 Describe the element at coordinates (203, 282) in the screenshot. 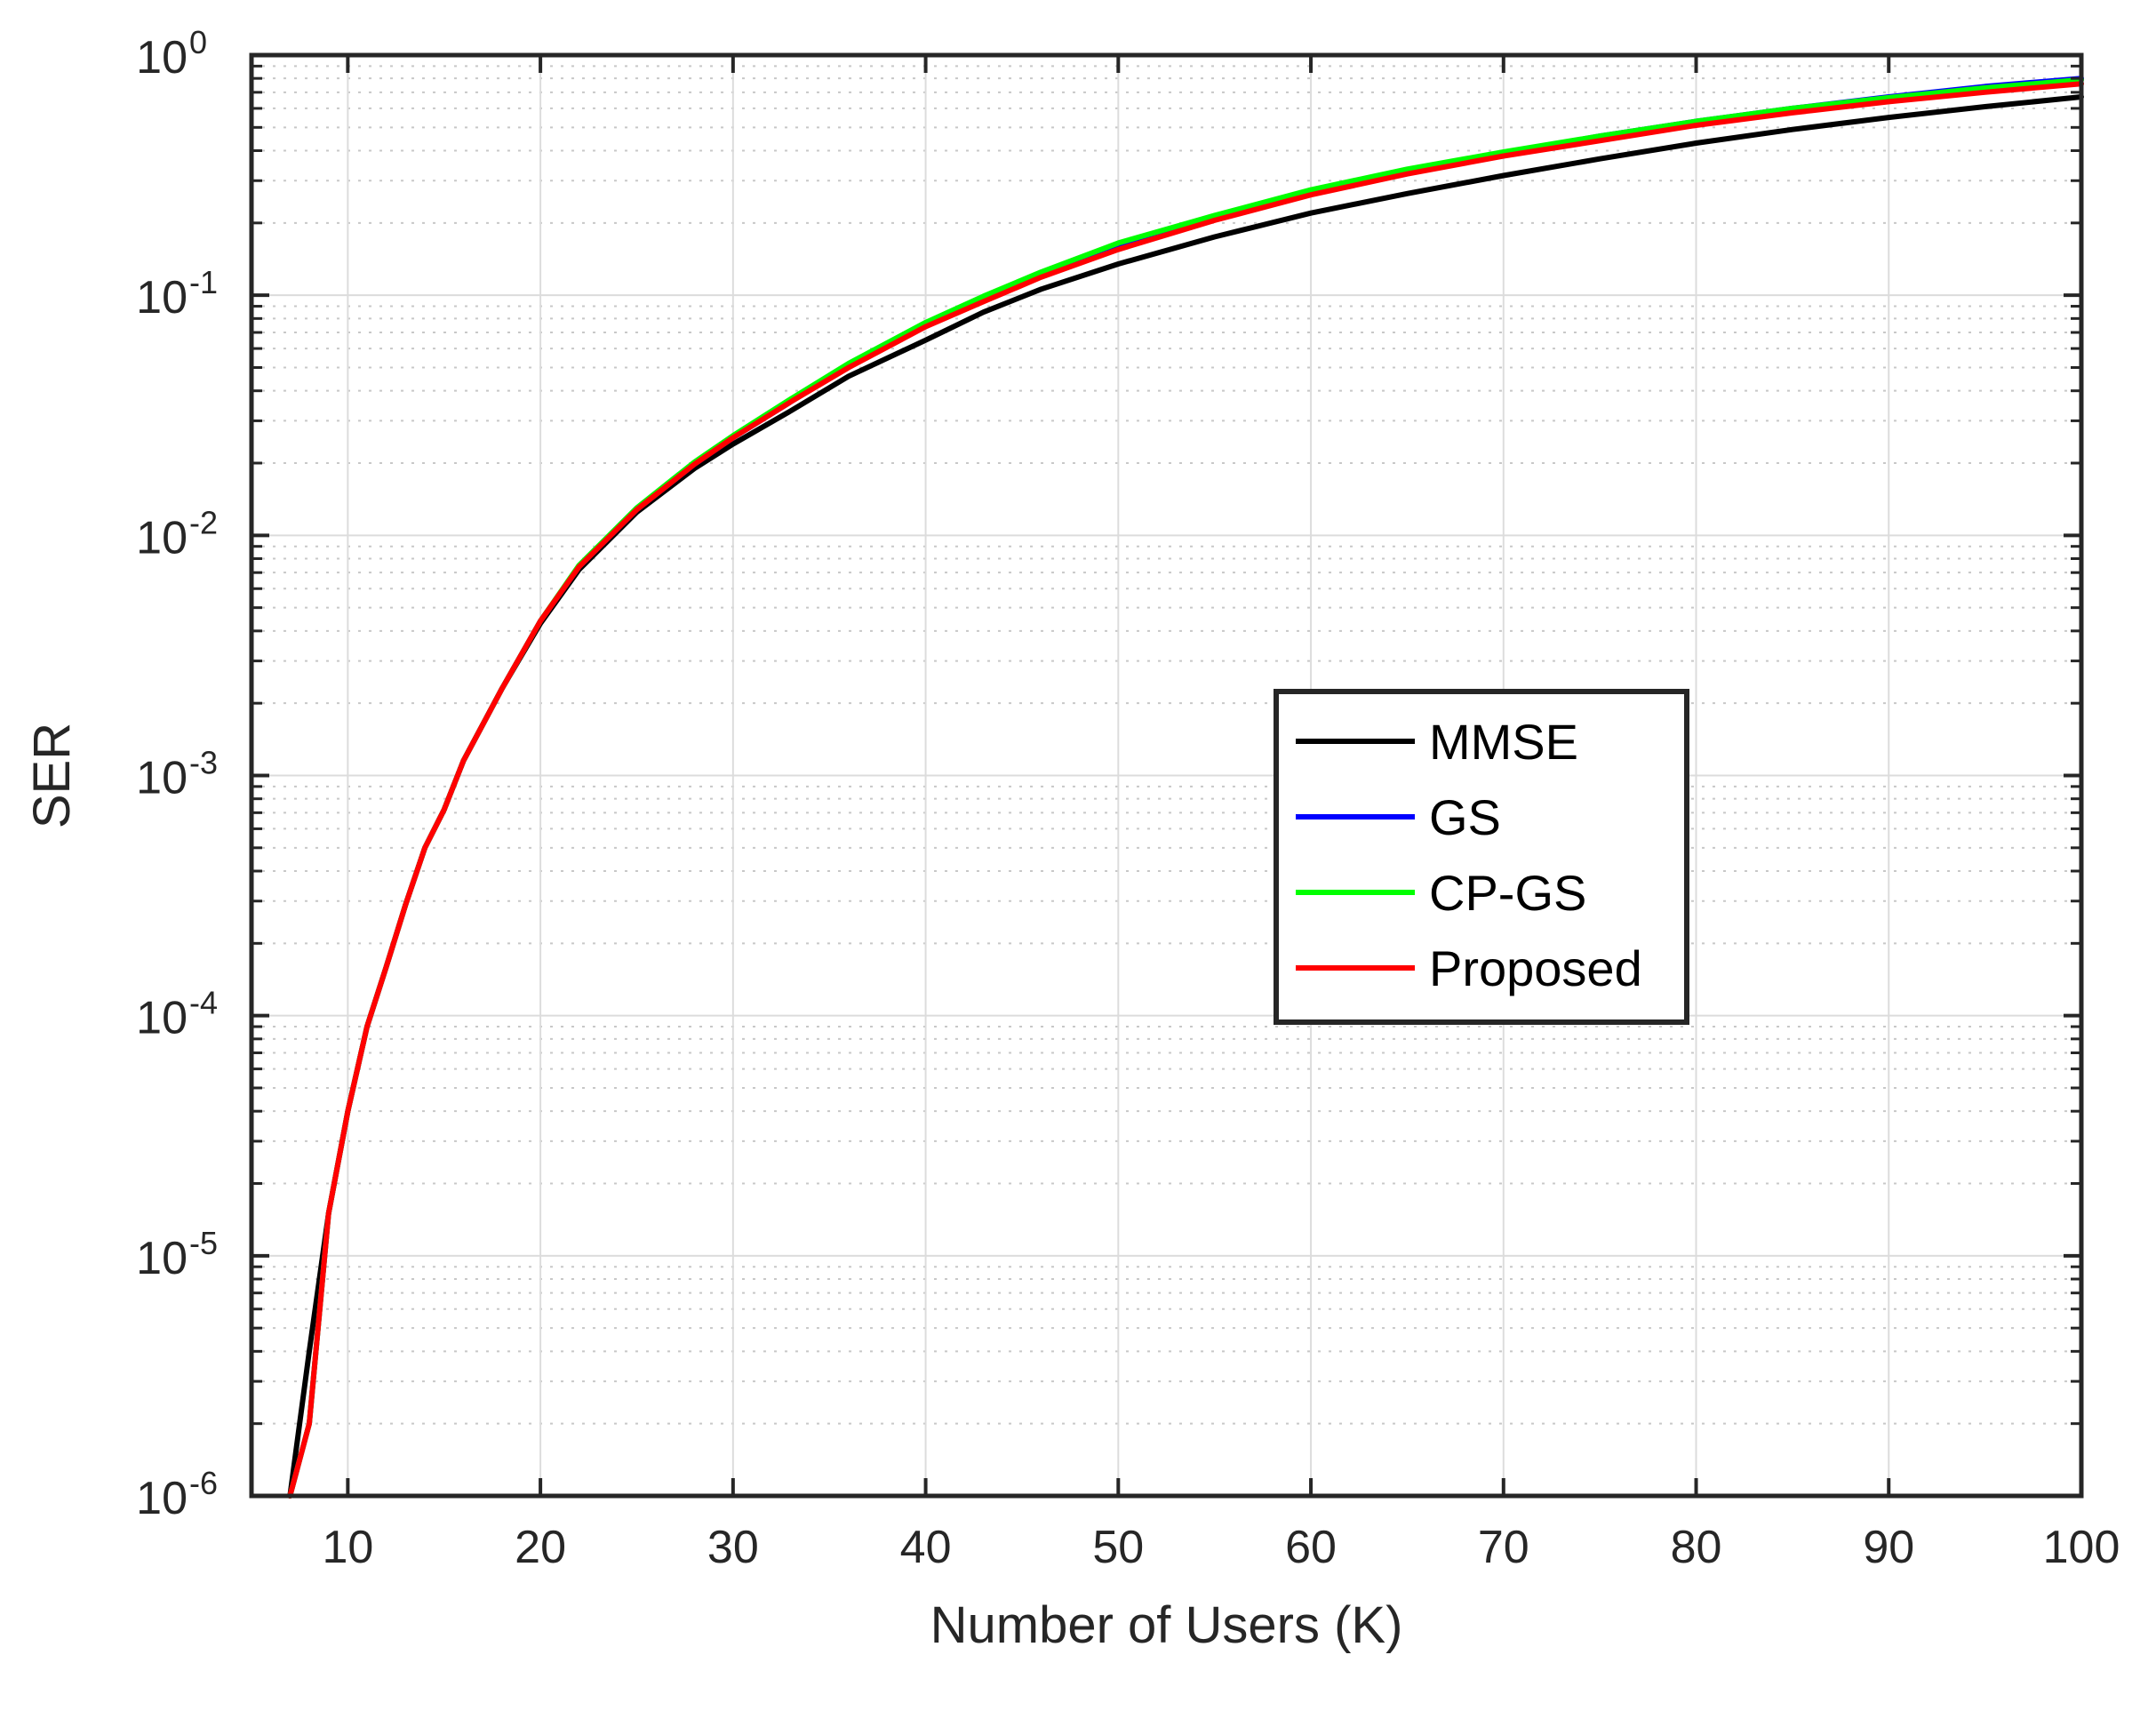

I see `y-tick-label-exponent: -1` at that location.